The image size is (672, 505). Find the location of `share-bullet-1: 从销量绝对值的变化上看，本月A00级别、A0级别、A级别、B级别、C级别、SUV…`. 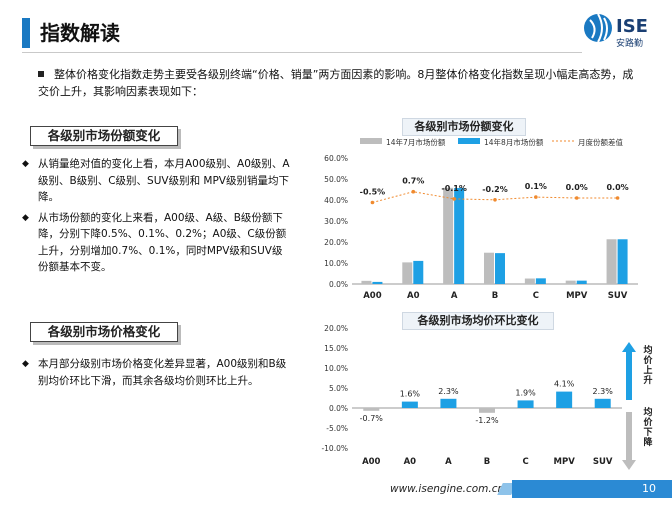

share-bullet-1: 从销量绝对值的变化上看，本月A00级别、A0级别、A级别、B级别、C级别、SUV… is located at coordinates (156, 181).